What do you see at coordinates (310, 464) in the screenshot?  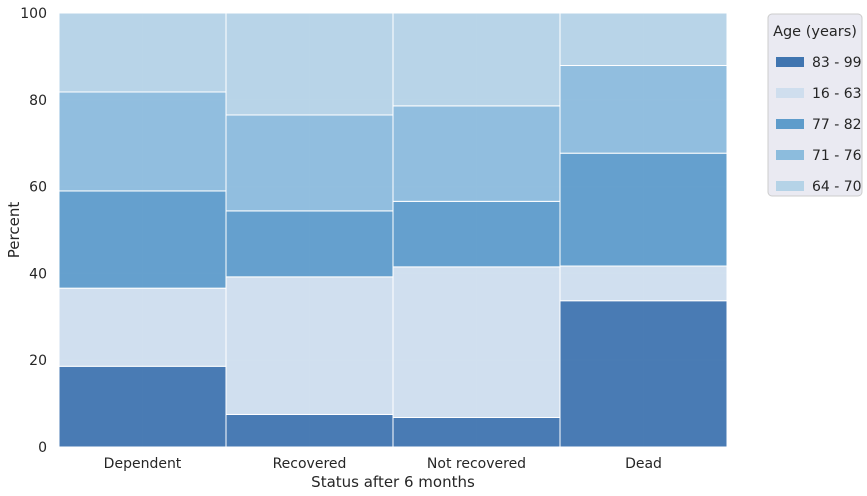 I see `x-tick-label: Recovered` at bounding box center [310, 464].